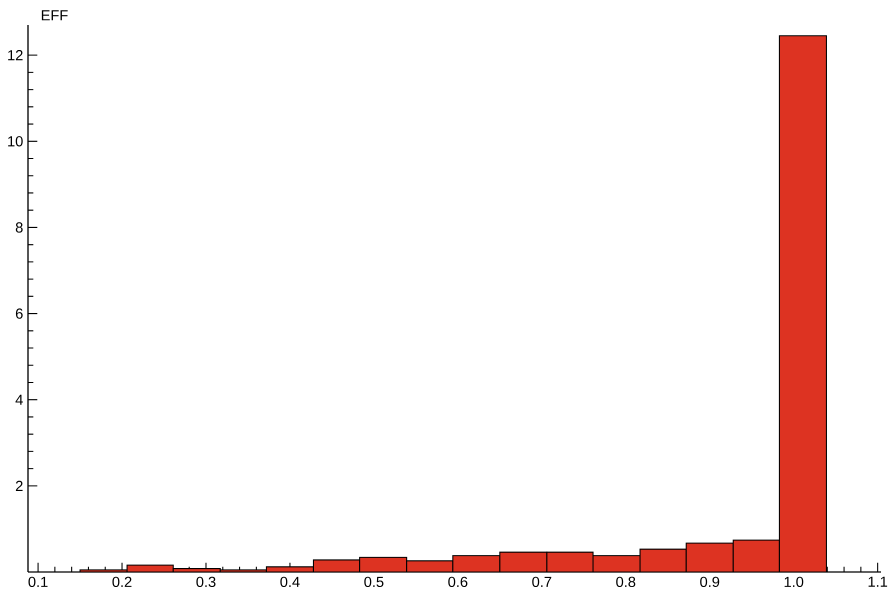 The image size is (896, 597). I want to click on x-tick-label: 1.1, so click(878, 581).